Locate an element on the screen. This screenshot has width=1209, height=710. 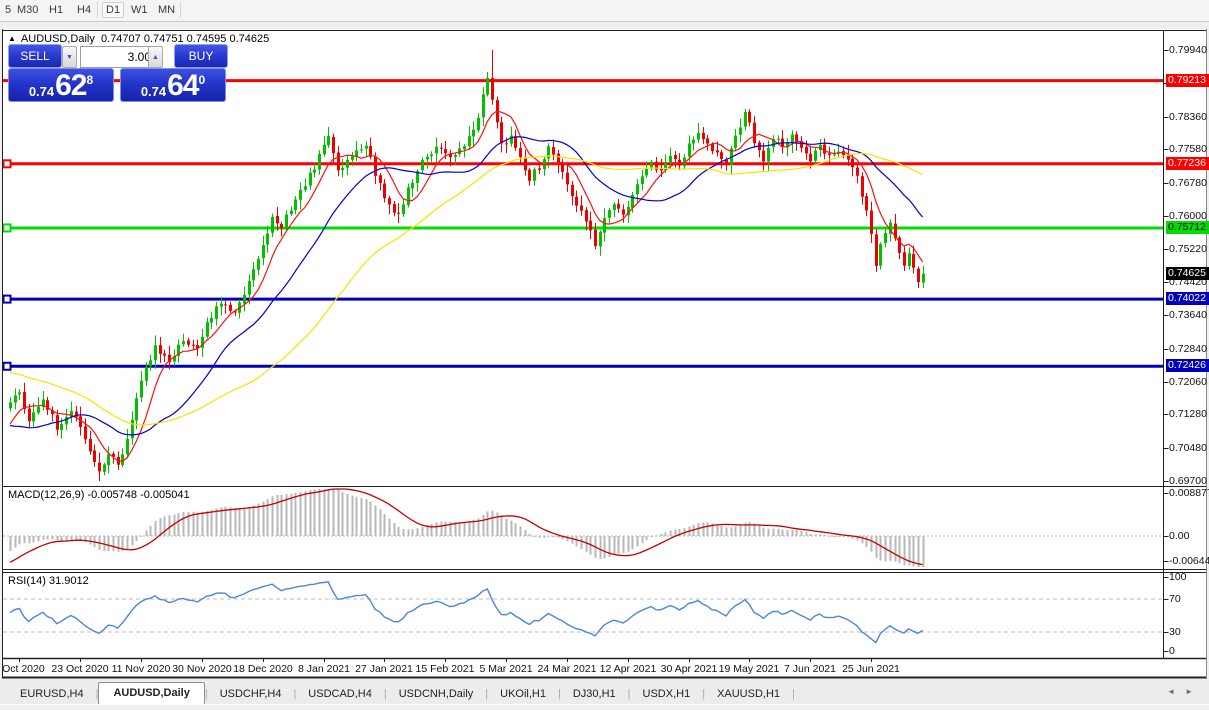
window-bottom-strip is located at coordinates (604, 707).